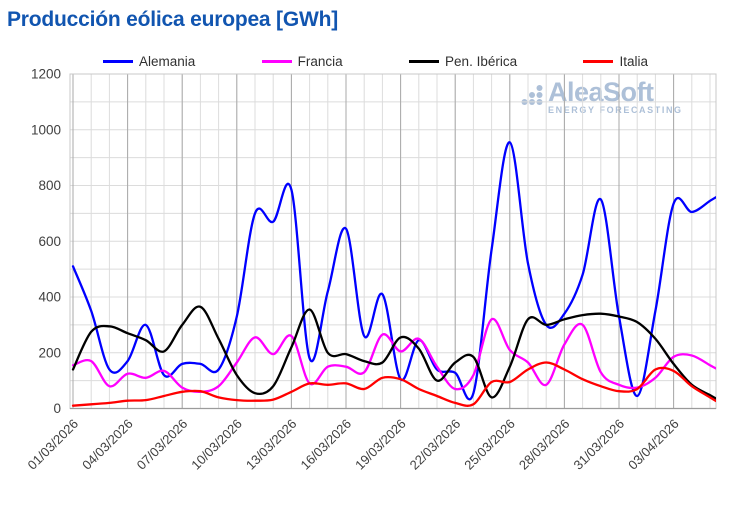  What do you see at coordinates (435, 444) in the screenshot?
I see `svg-text: 22/03/2026` at bounding box center [435, 444].